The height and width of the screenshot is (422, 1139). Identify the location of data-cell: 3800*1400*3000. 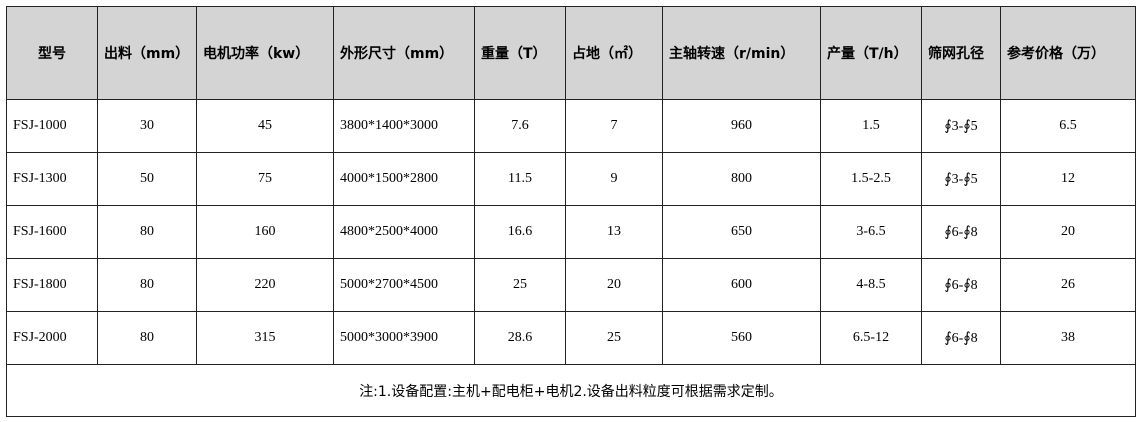
(404, 126).